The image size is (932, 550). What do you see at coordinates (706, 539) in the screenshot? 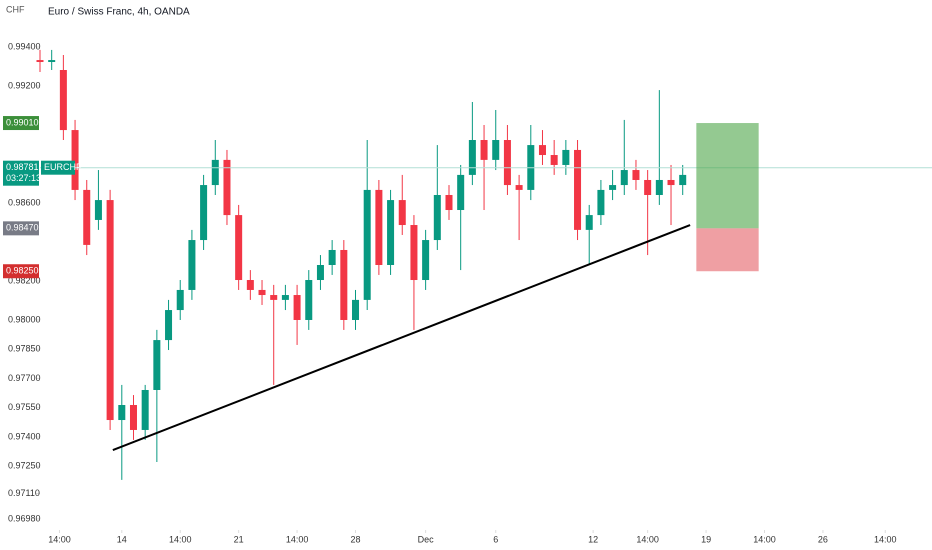
I see `x-tick-label: 19` at bounding box center [706, 539].